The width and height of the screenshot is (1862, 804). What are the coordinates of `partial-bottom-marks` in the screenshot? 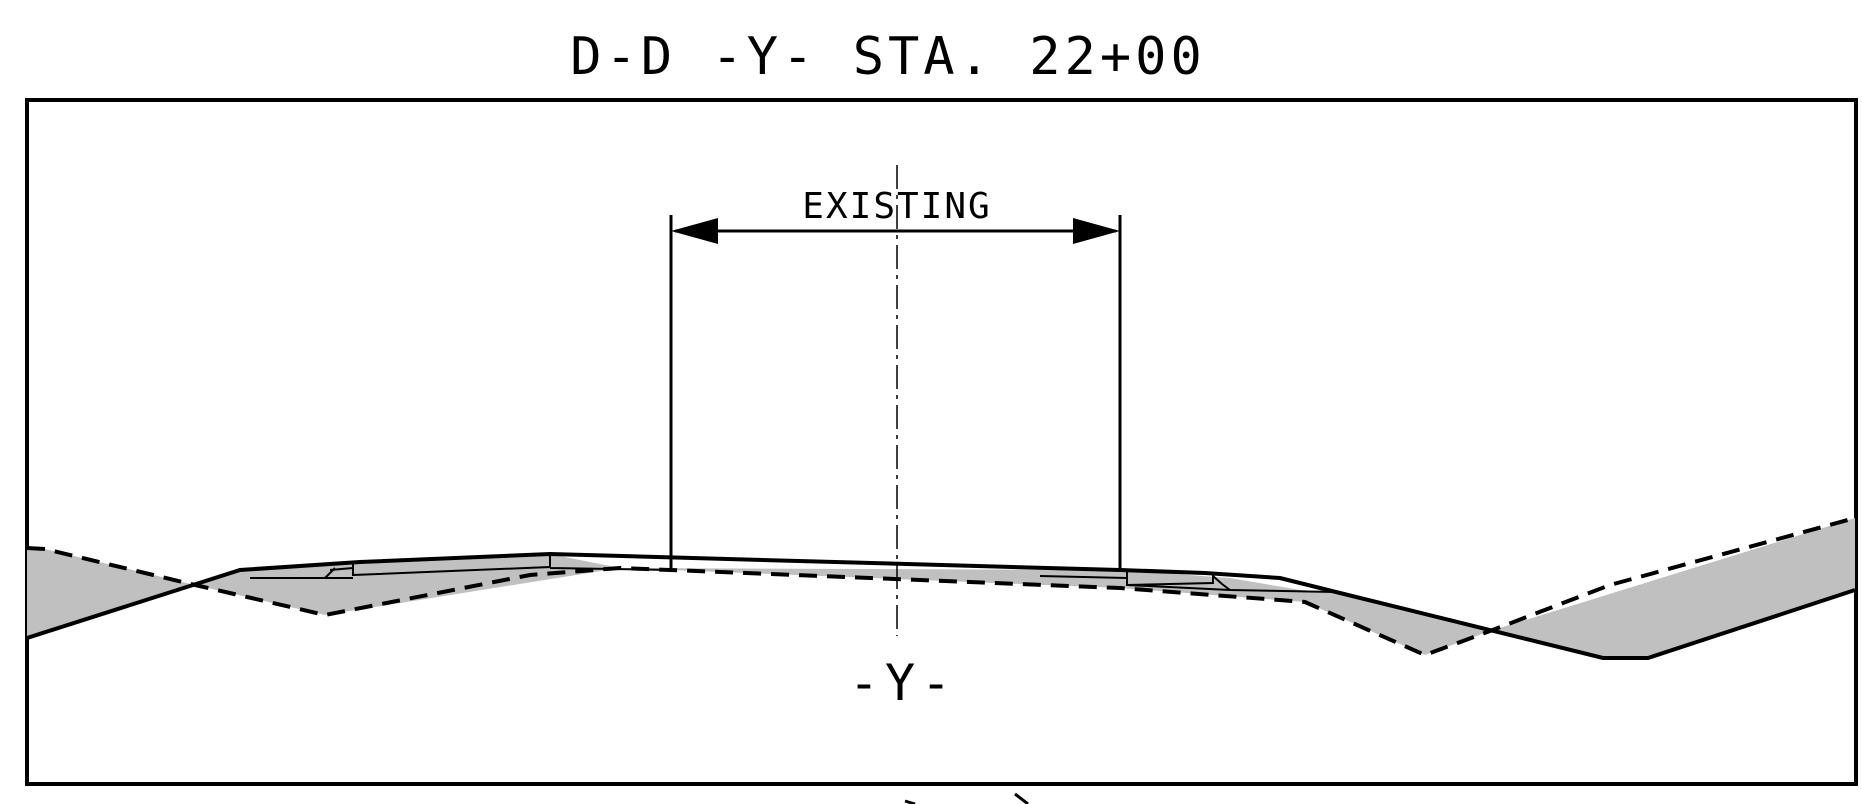 It's located at (966, 798).